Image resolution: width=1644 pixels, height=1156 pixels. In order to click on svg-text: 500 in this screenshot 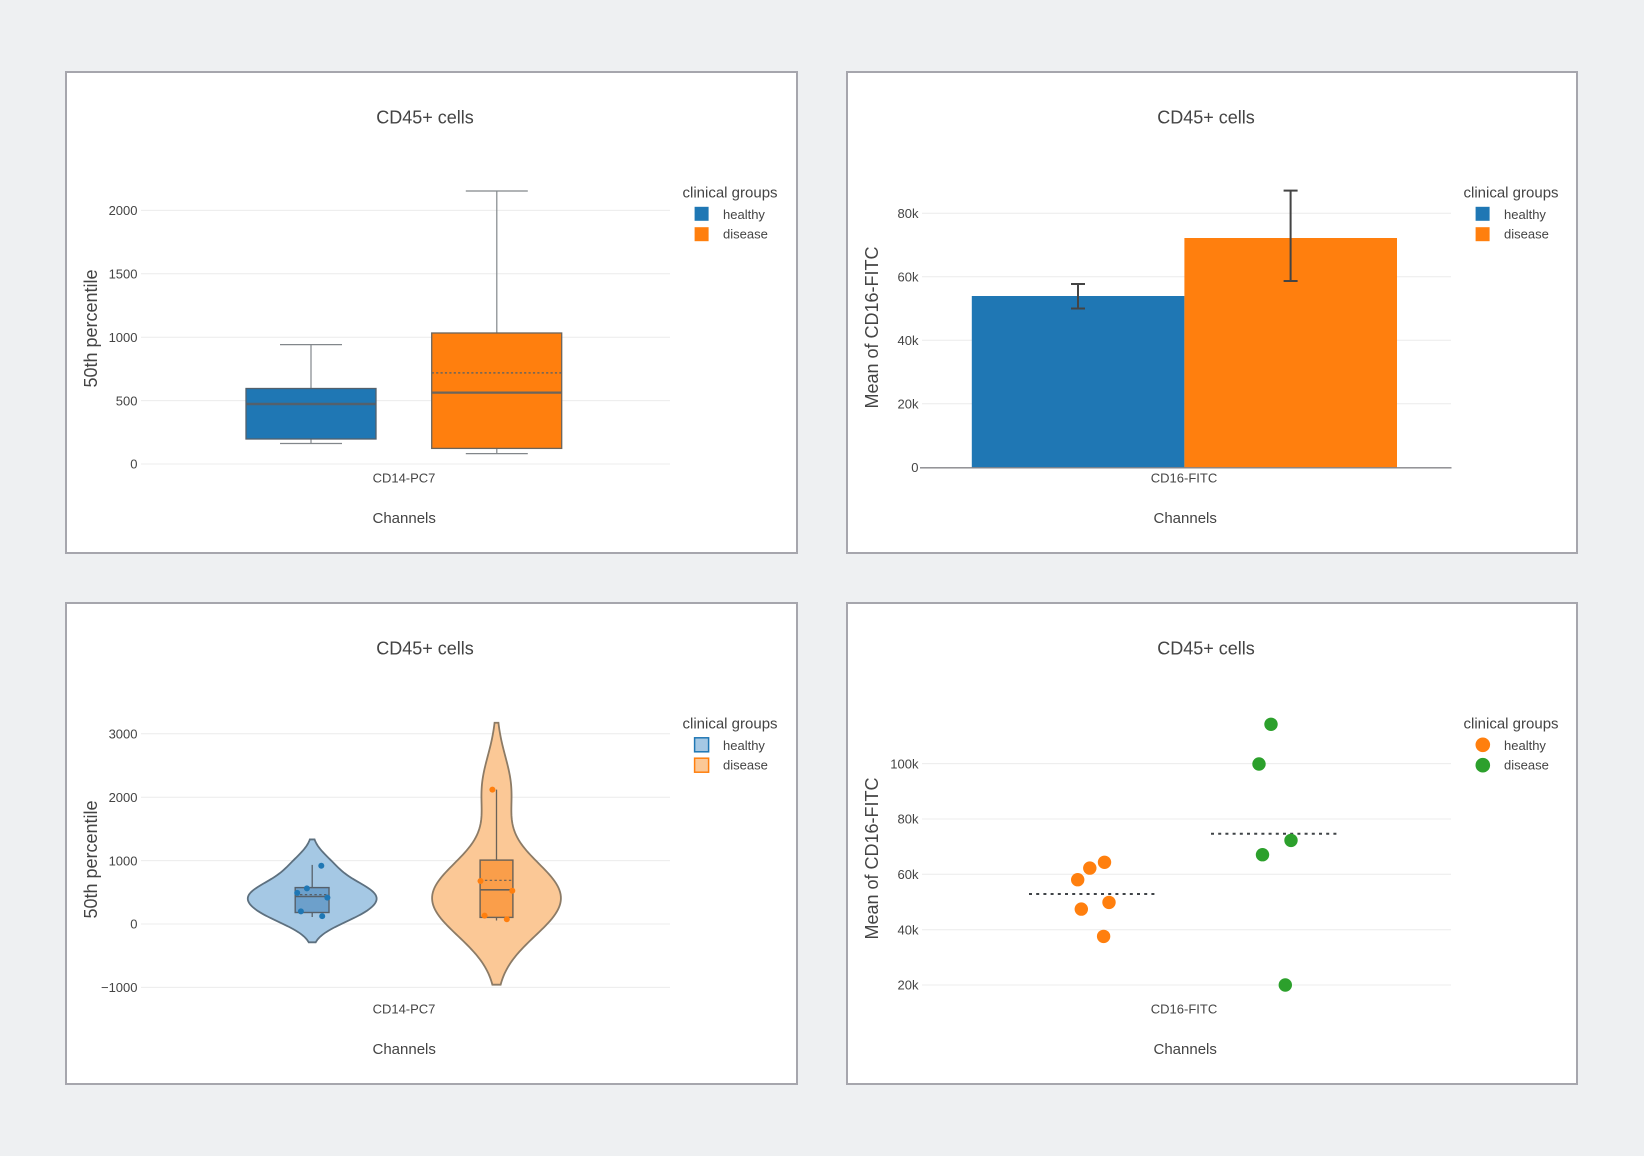, I will do `click(127, 400)`.